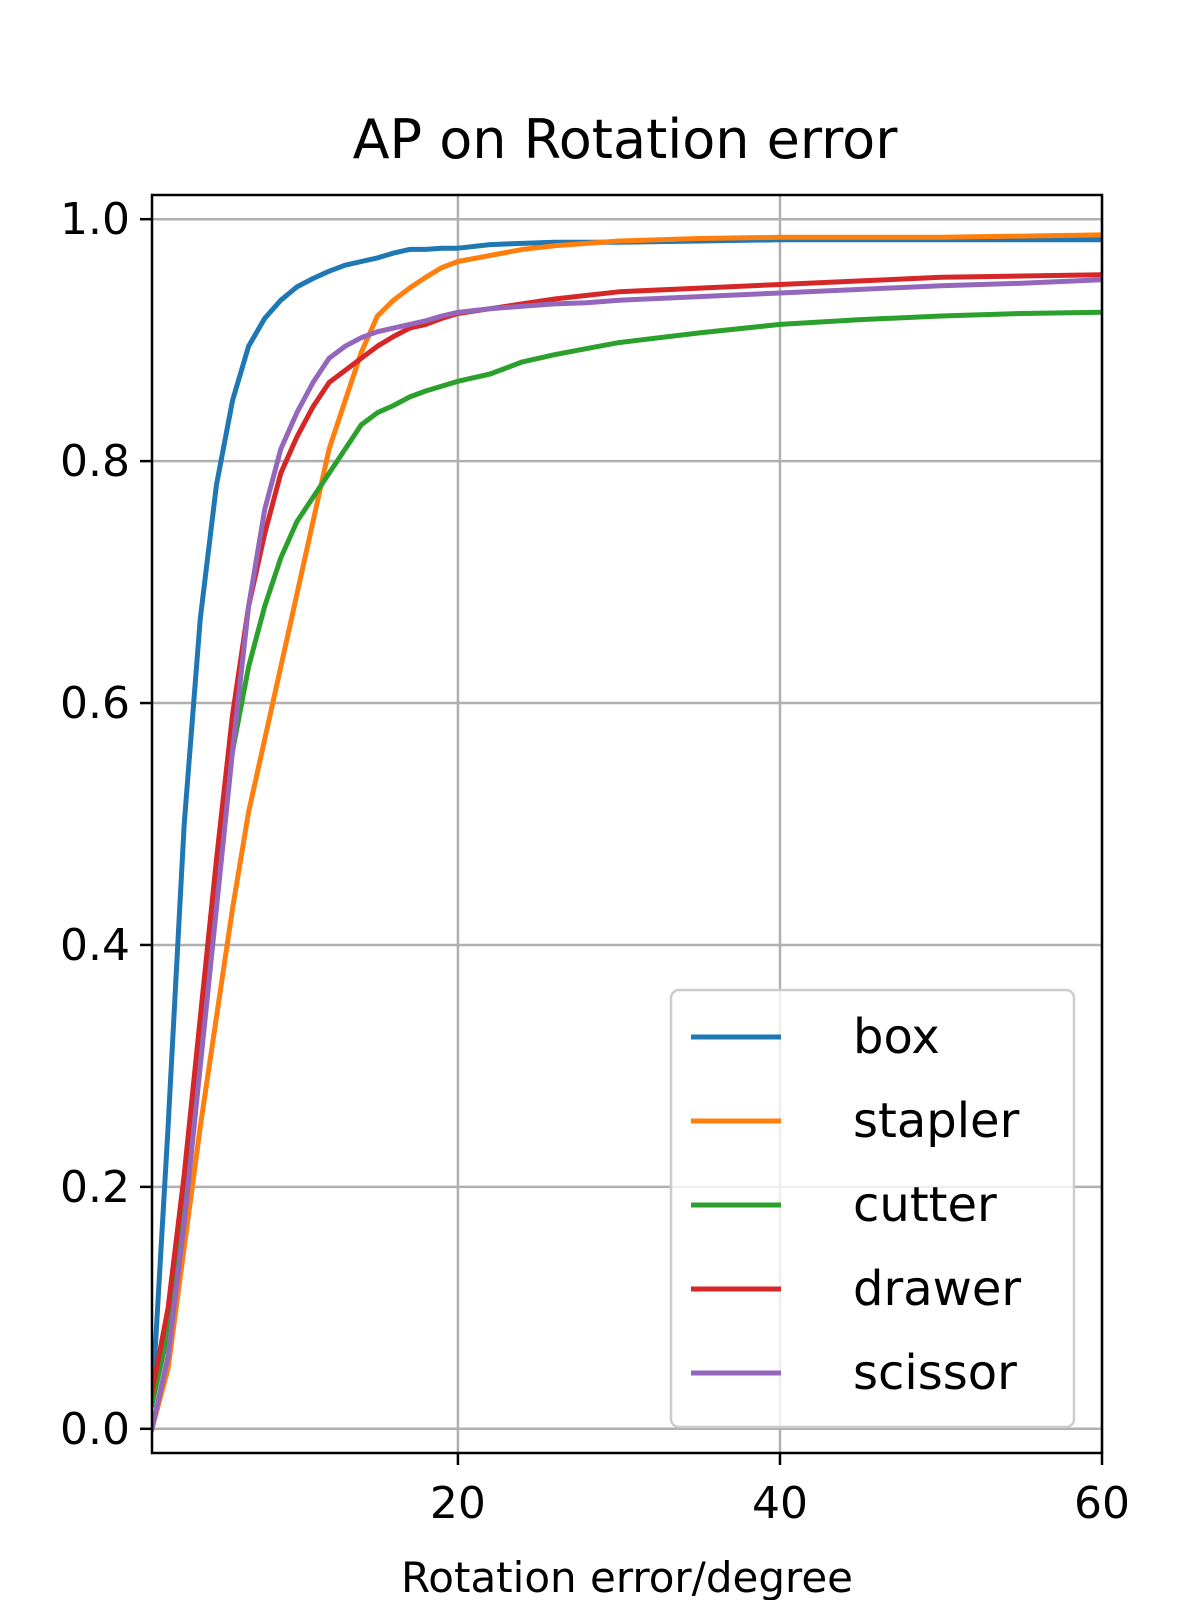 The image size is (1200, 1604). What do you see at coordinates (95, 1187) in the screenshot?
I see `y-tick-label: 0.2` at bounding box center [95, 1187].